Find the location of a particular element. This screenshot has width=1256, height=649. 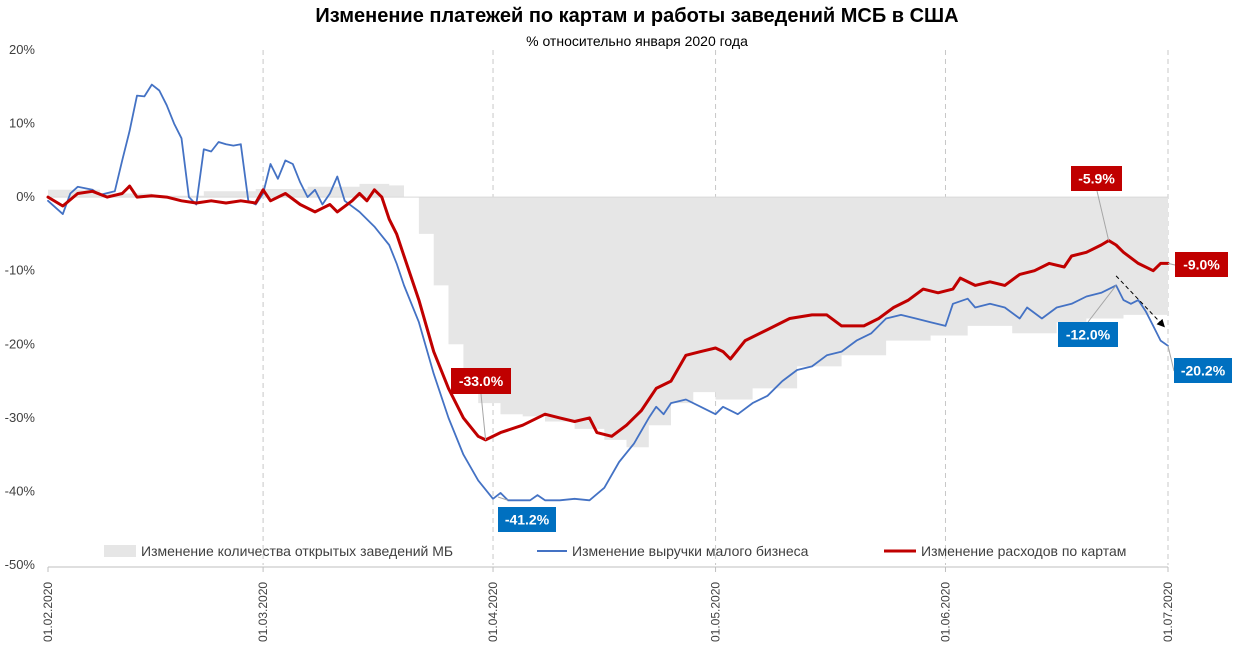

x-tick-label: 01.05.2020 is located at coordinates (716, 612).